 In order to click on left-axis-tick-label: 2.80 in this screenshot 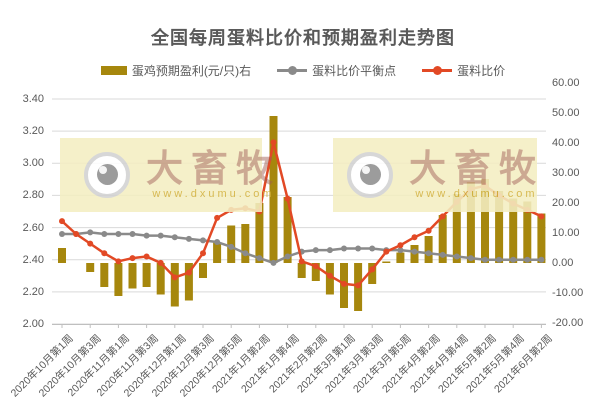, I will do `click(33, 195)`.